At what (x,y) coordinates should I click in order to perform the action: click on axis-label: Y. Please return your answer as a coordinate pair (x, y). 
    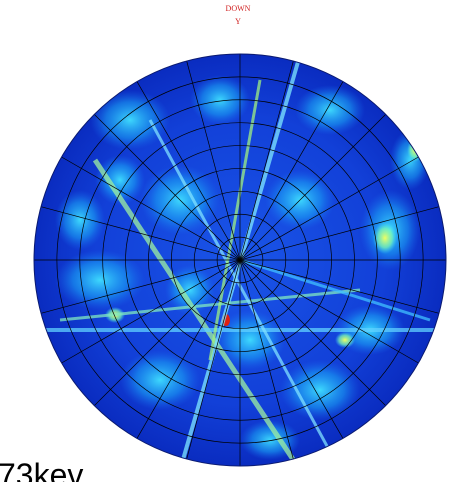
    Looking at the image, I should click on (238, 21).